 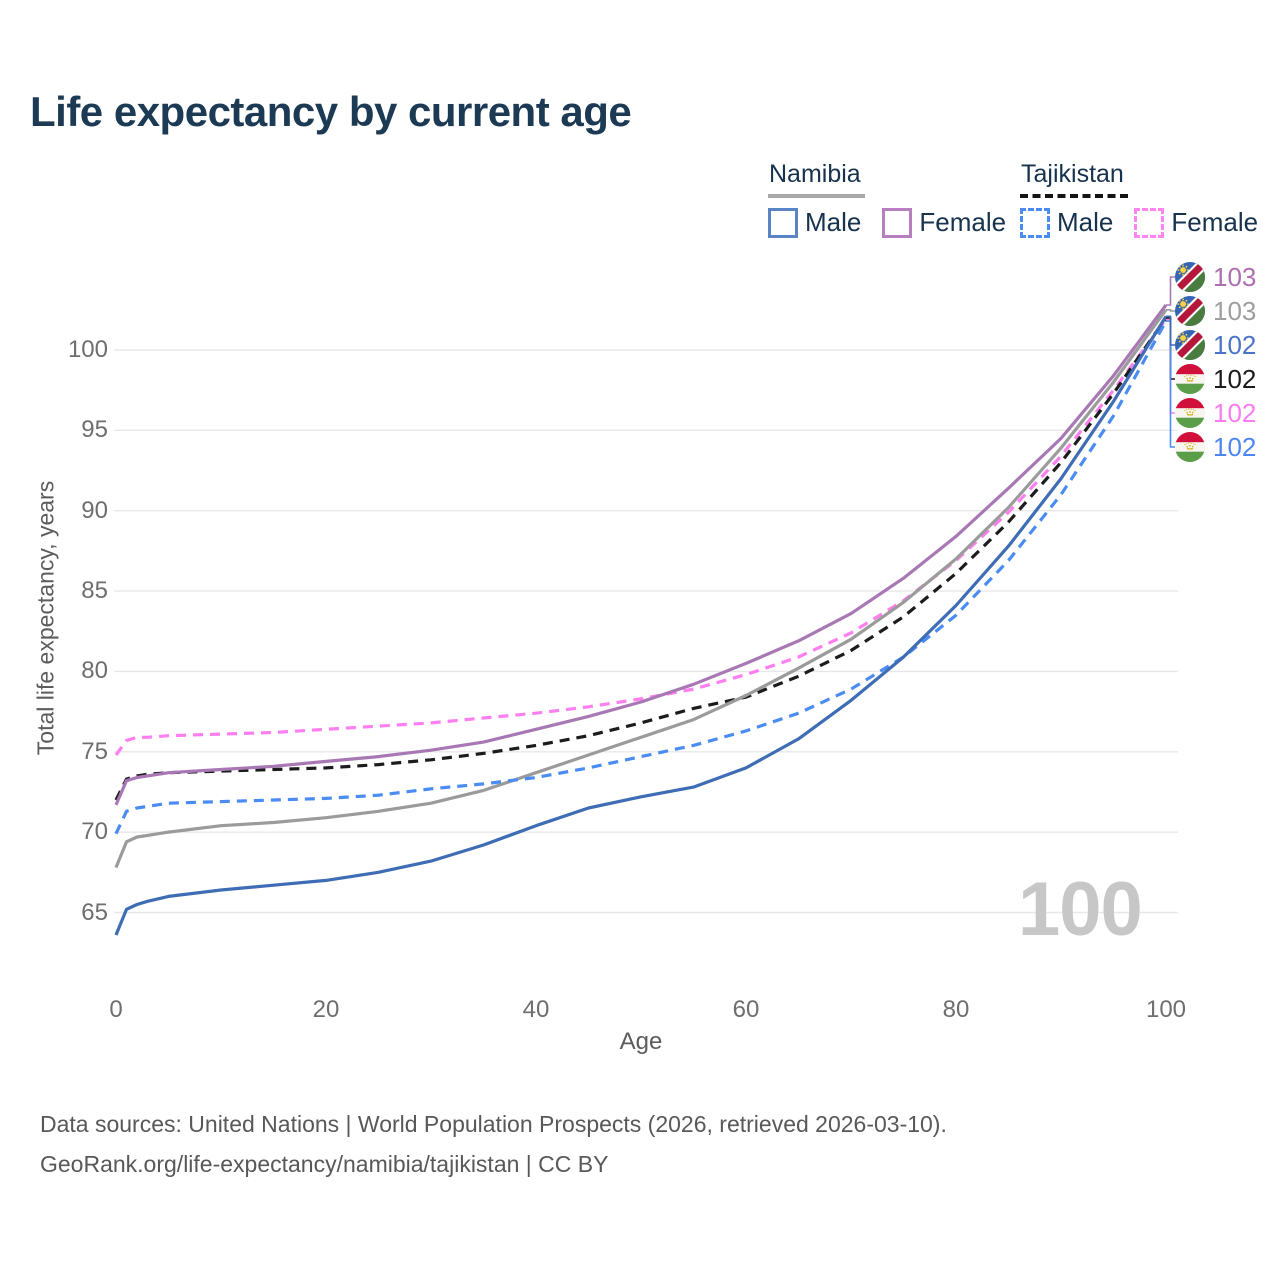 What do you see at coordinates (331, 111) in the screenshot?
I see `page-title: Life expectancy by current age` at bounding box center [331, 111].